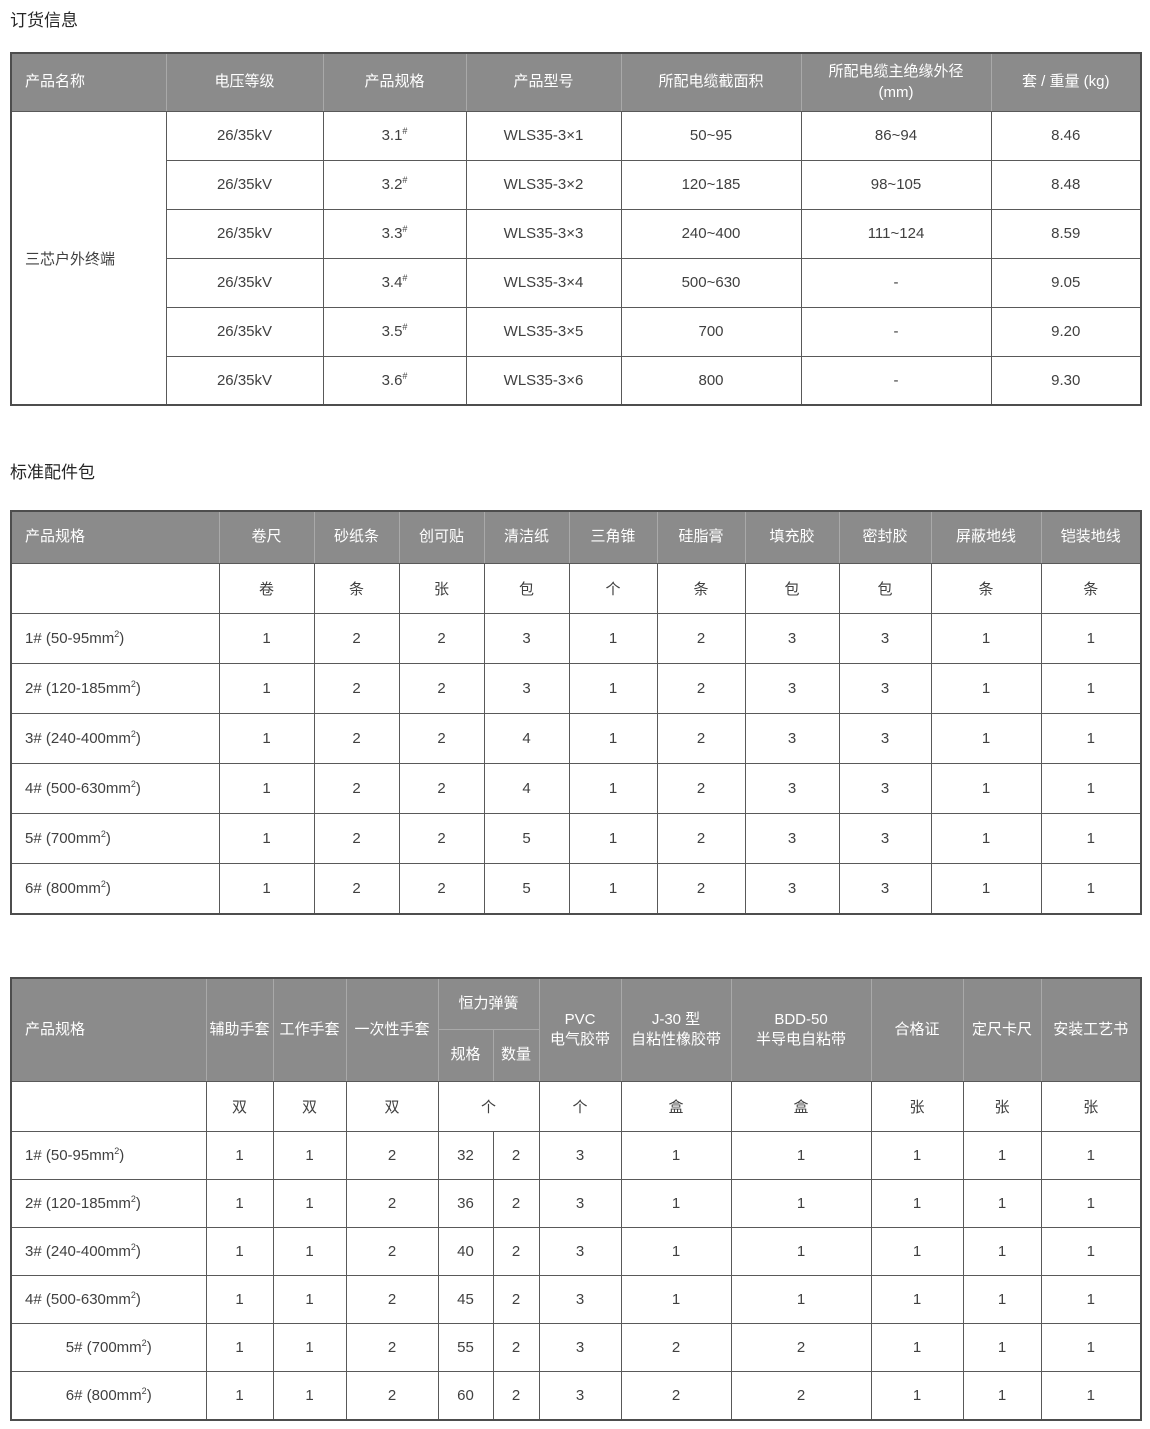 The width and height of the screenshot is (1150, 1429). What do you see at coordinates (526, 838) in the screenshot?
I see `table-cell: 5` at bounding box center [526, 838].